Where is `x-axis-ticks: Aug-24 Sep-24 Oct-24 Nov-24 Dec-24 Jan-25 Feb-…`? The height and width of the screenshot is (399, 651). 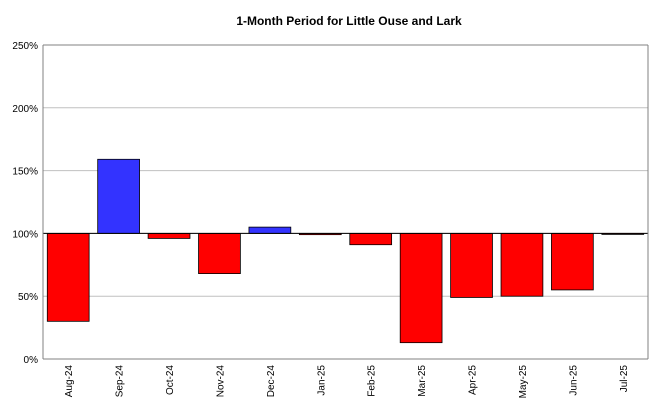 x-axis-ticks: Aug-24 Sep-24 Oct-24 Nov-24 Dec-24 Jan-25 Feb-… is located at coordinates (347, 382).